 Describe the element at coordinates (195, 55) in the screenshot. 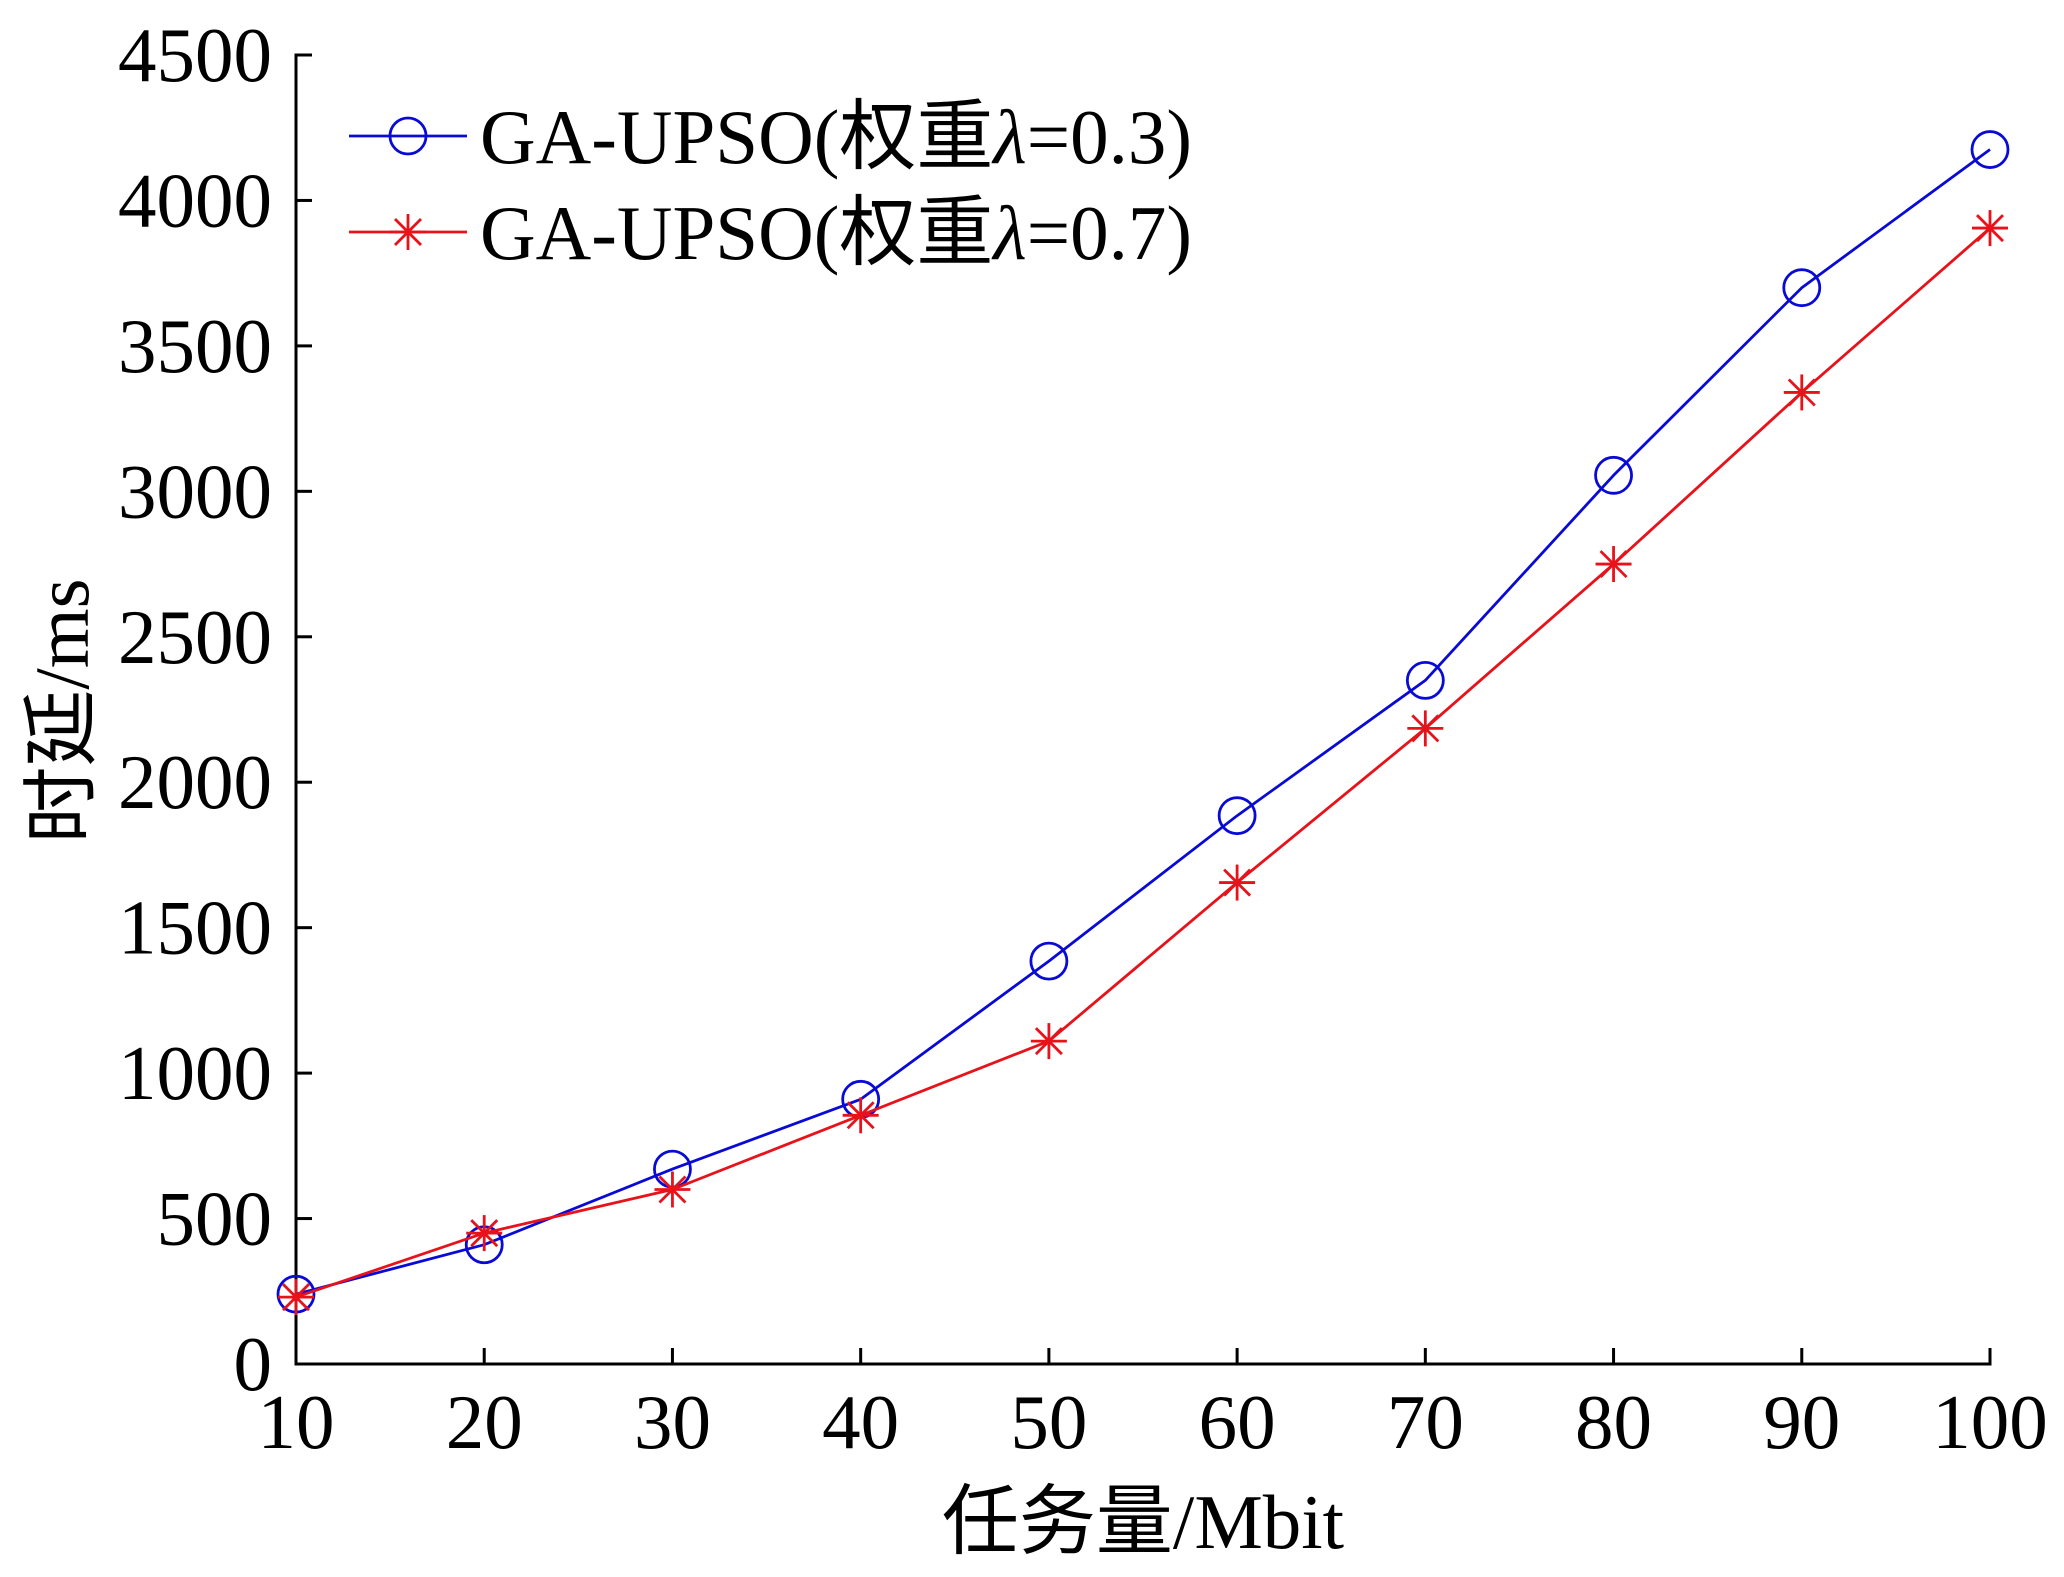

I see `y-tick-label: 4500` at that location.